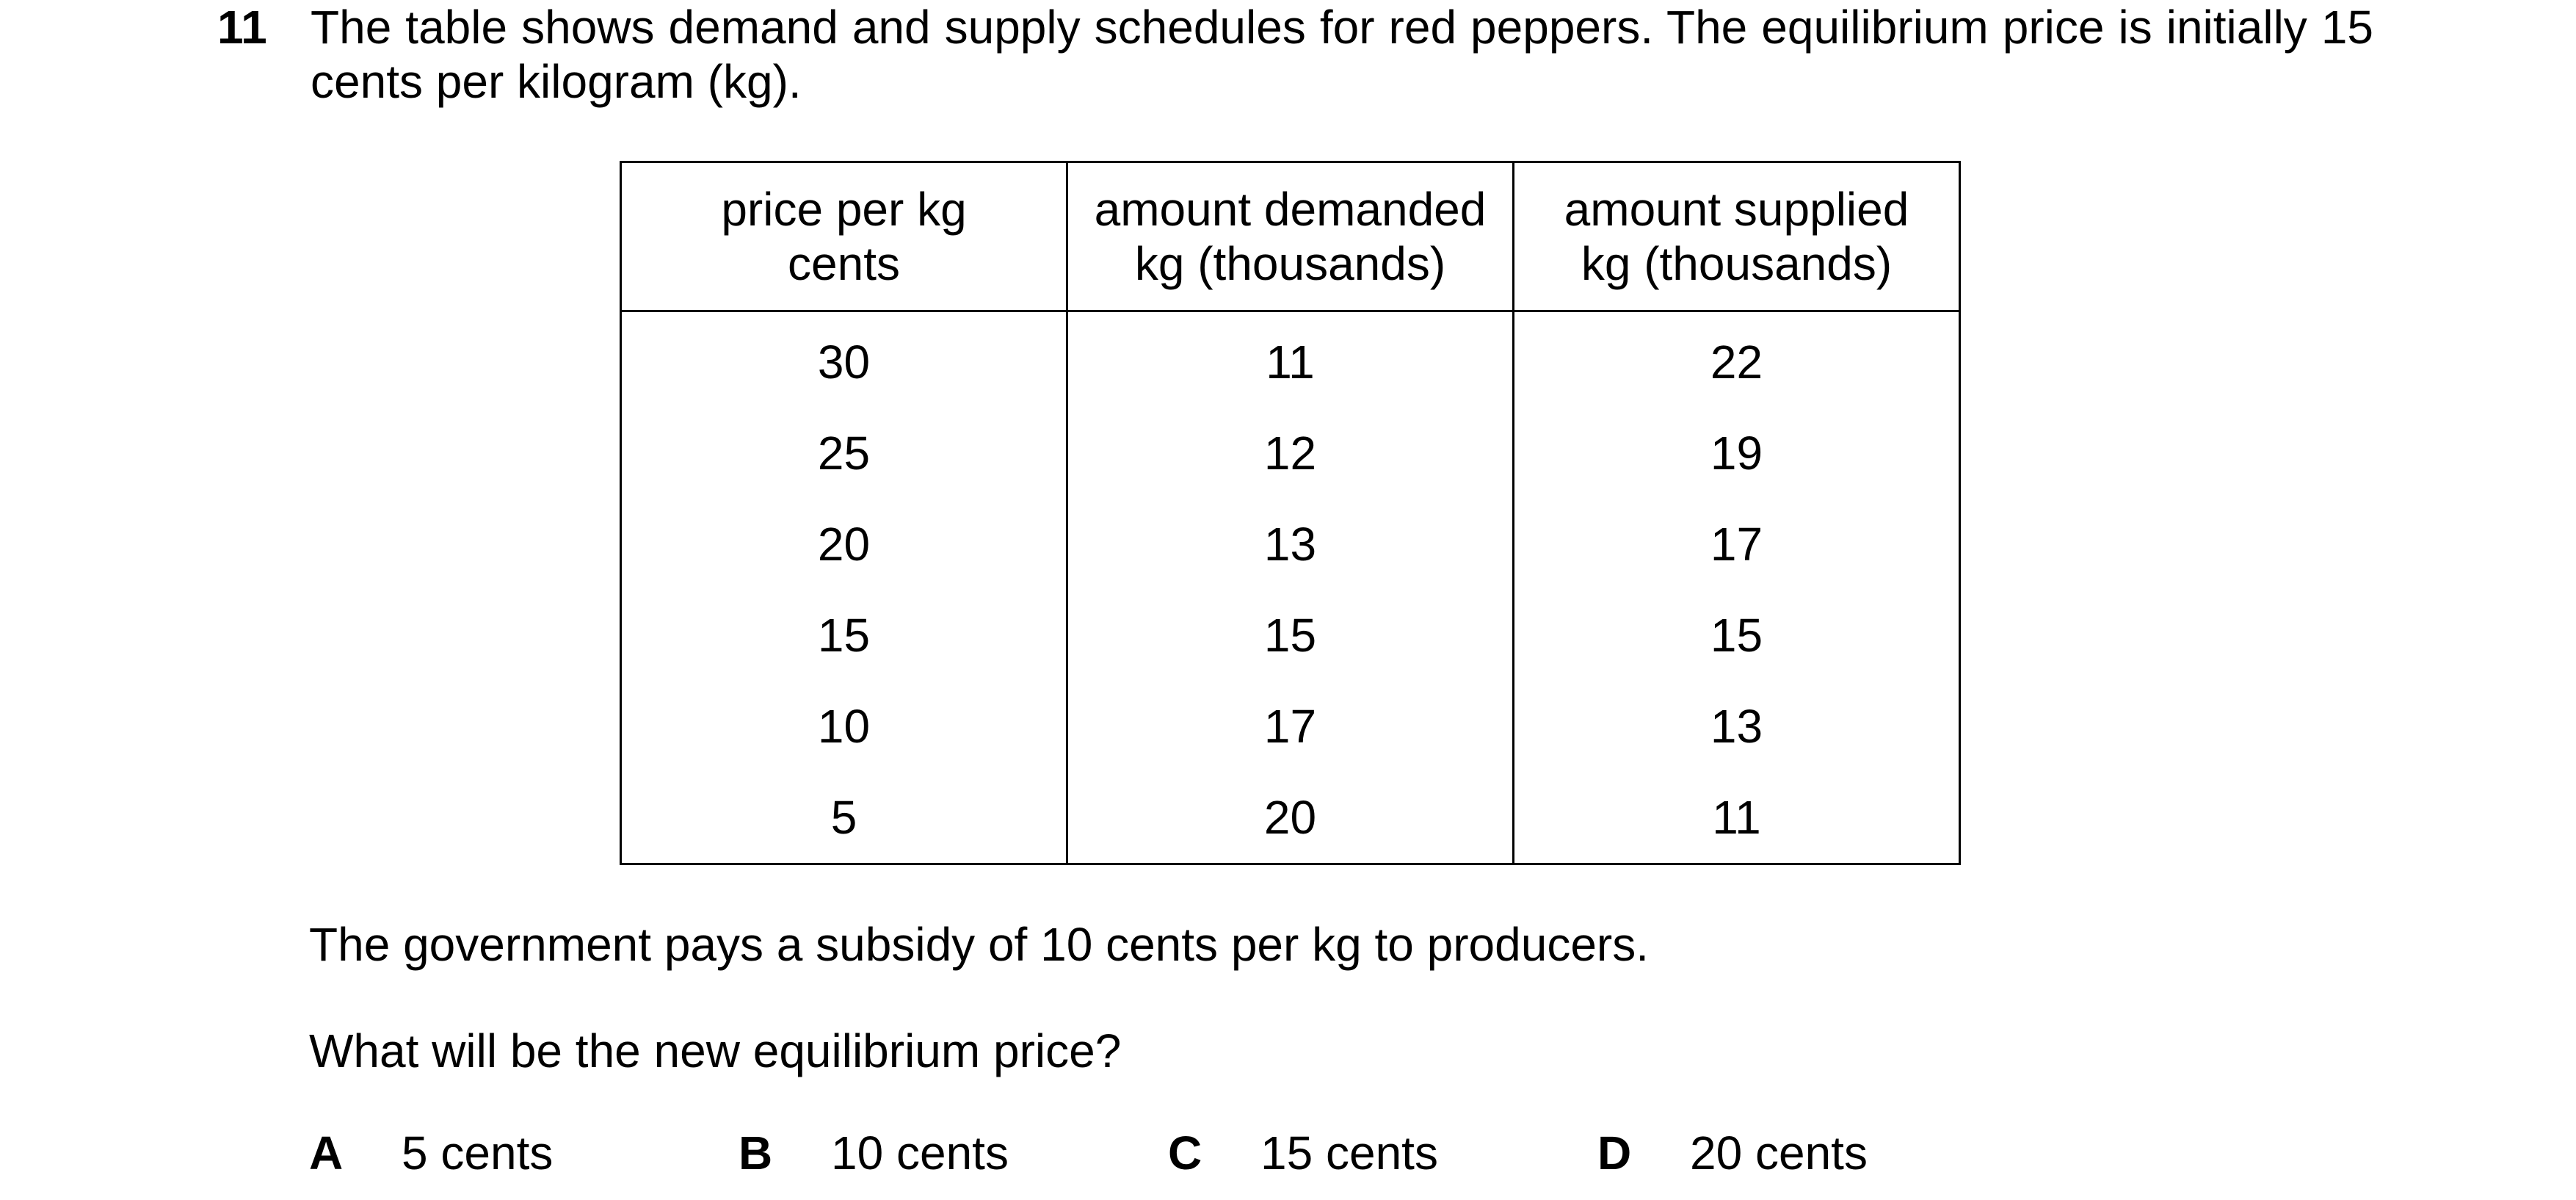 The width and height of the screenshot is (2576, 1200). I want to click on header-supplied-line1: amount supplied, so click(1737, 209).